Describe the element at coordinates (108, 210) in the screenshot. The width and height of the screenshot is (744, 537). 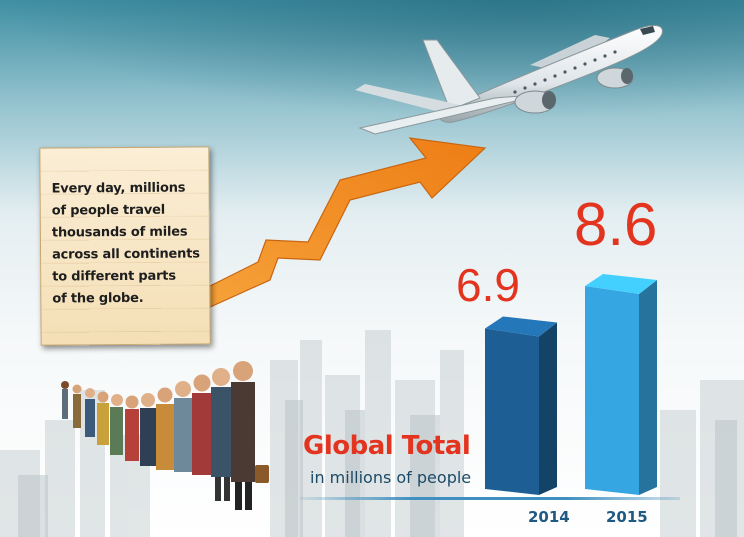
I see `note-line: of people travel` at that location.